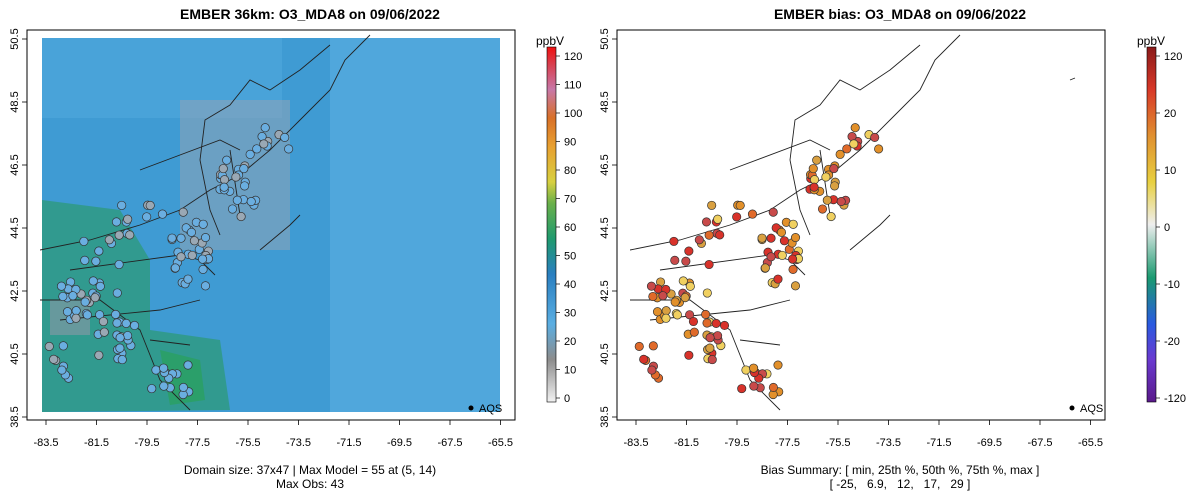 The width and height of the screenshot is (1200, 502). I want to click on left-colorbar-ticks: 0 10 20 30 40 50 60 70 80 90 100 110 120, so click(569, 228).